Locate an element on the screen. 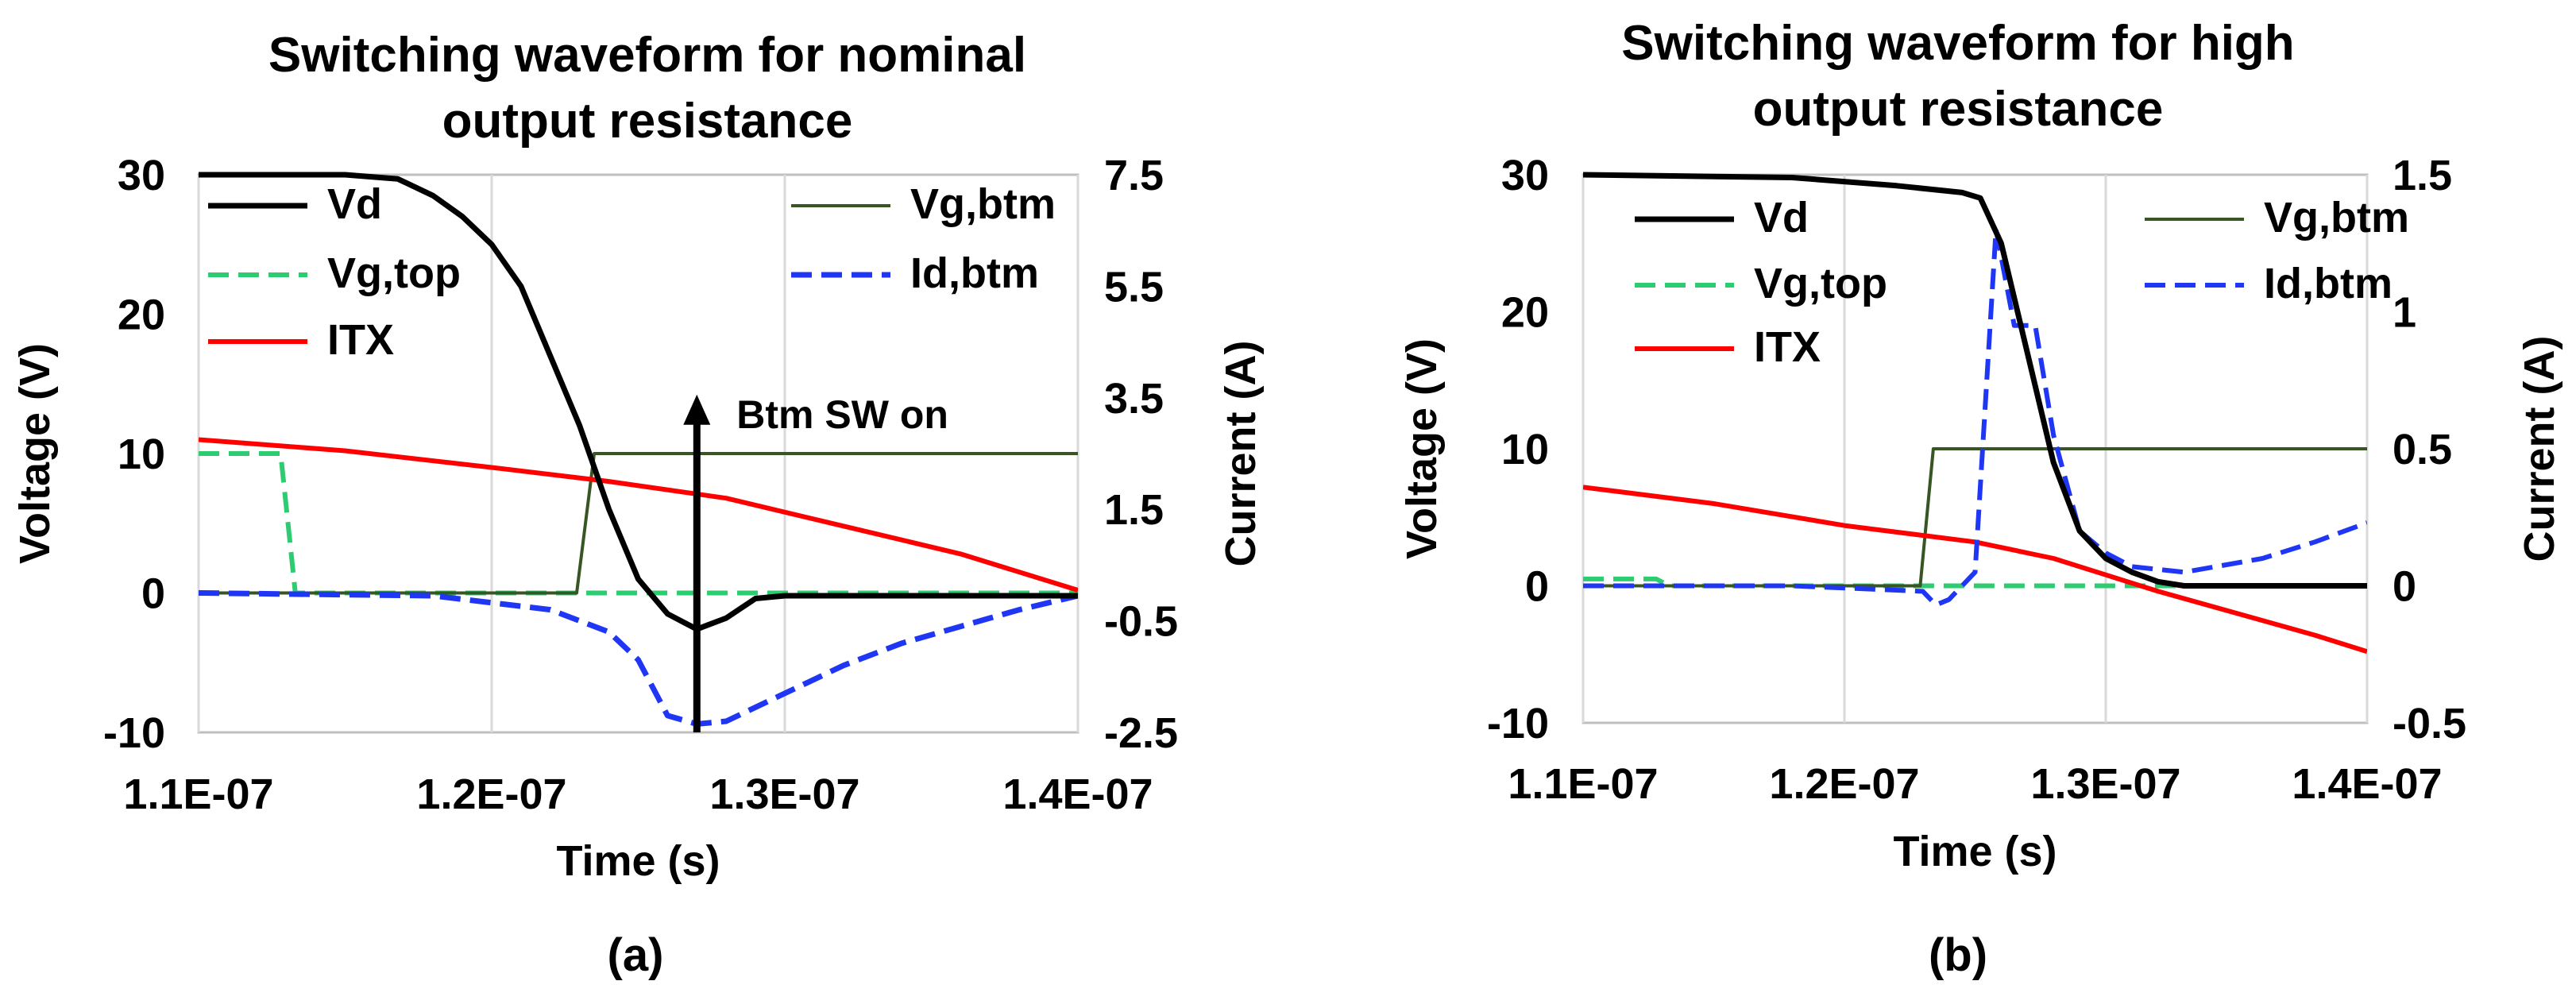 This screenshot has width=2576, height=1008. y-right-tick-label: 0 is located at coordinates (2404, 587).